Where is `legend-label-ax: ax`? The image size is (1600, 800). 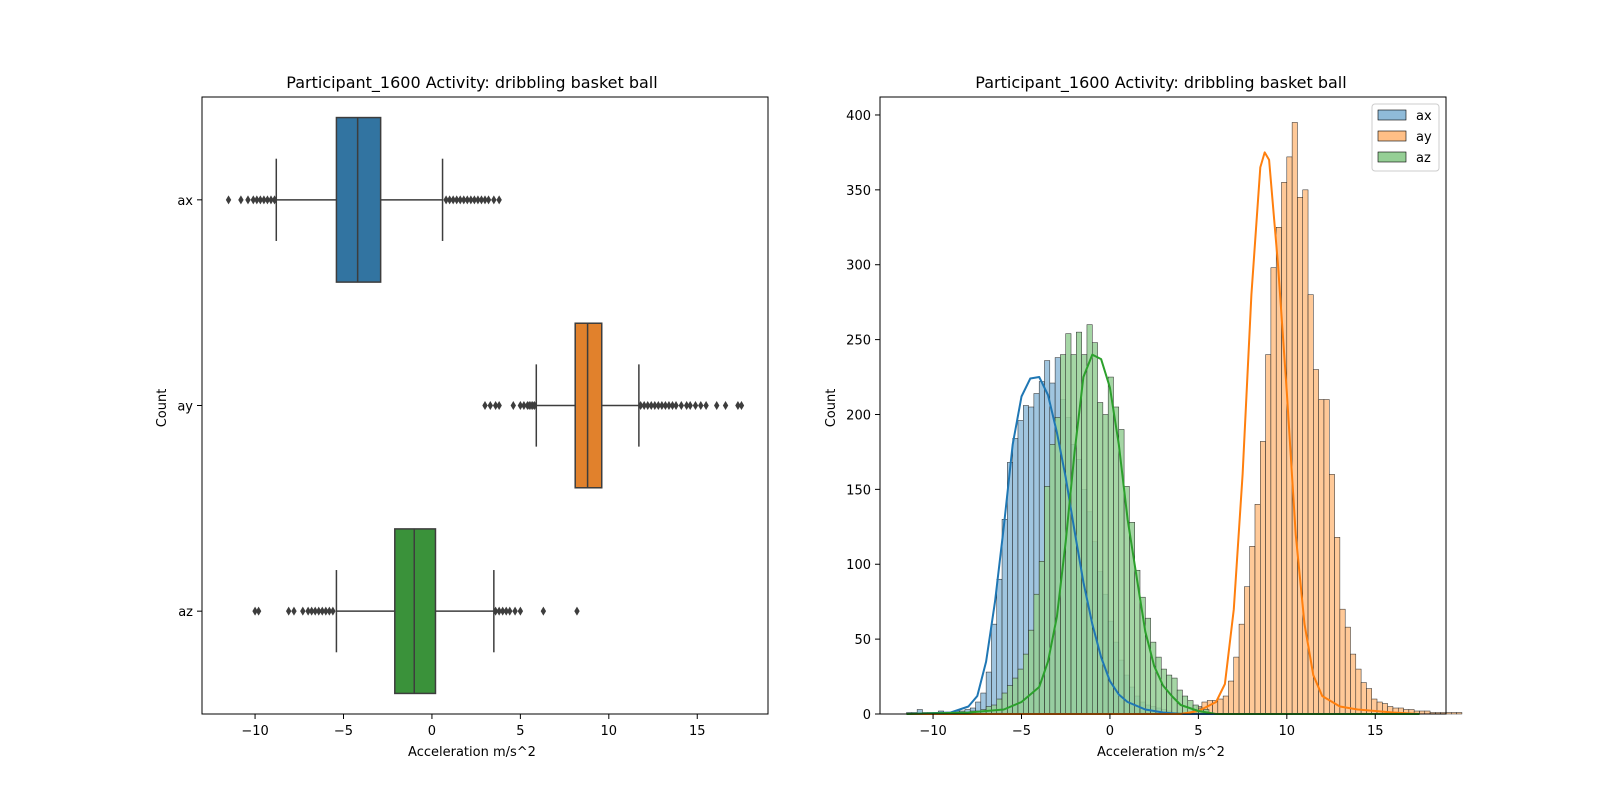 legend-label-ax: ax is located at coordinates (1424, 116).